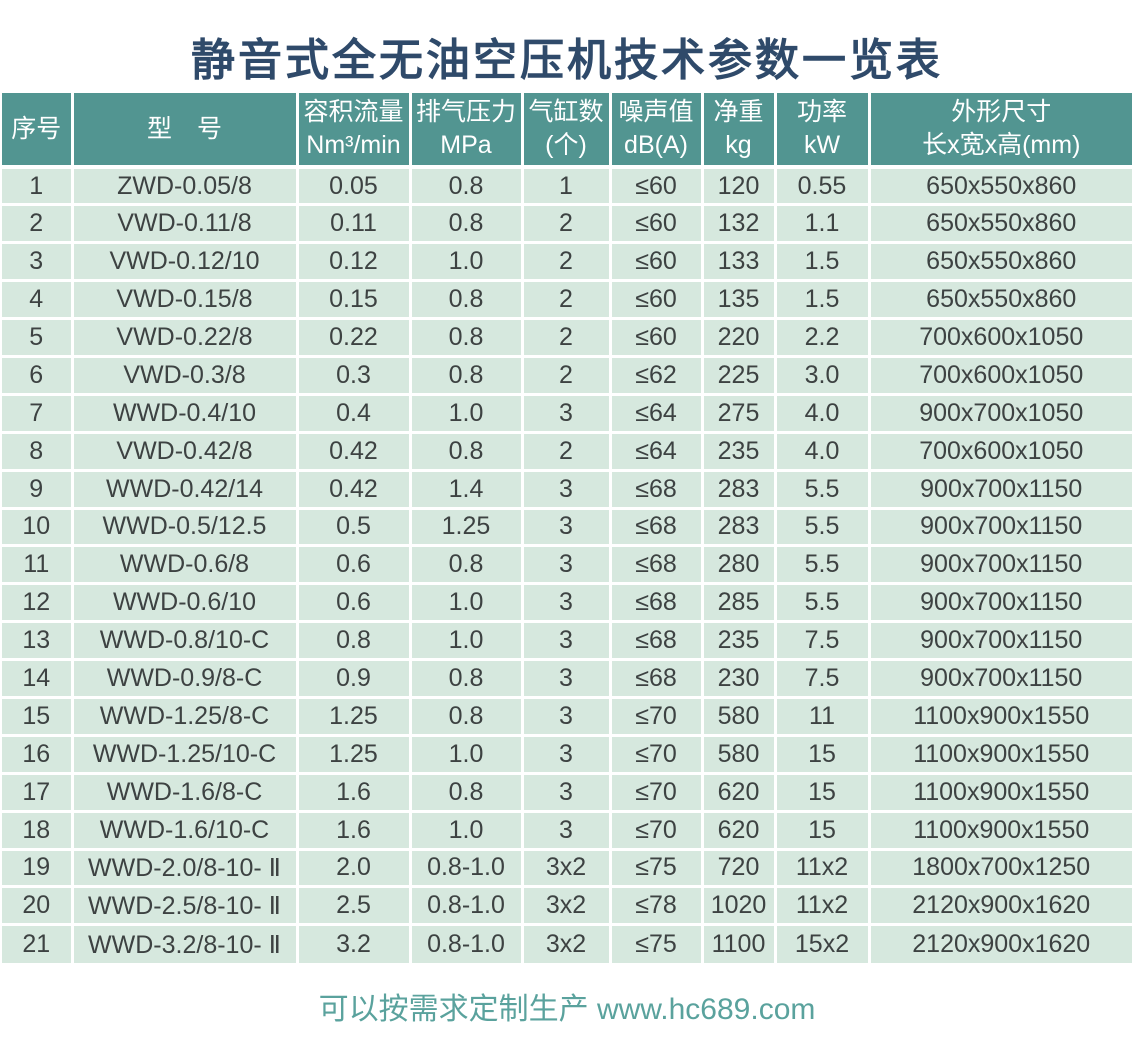 Image resolution: width=1134 pixels, height=1049 pixels. What do you see at coordinates (354, 640) in the screenshot?
I see `cell-flow: 0.8` at bounding box center [354, 640].